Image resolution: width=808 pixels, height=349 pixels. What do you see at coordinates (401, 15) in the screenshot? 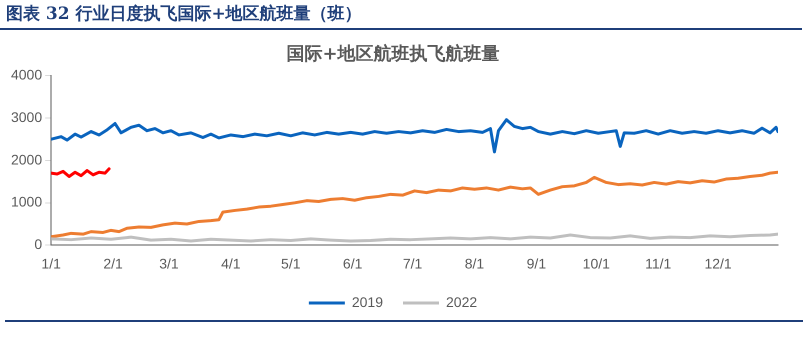
I see `chart-subtitle: 图表 32 行业日度执飞国际+地区航班量（班）` at bounding box center [401, 15].